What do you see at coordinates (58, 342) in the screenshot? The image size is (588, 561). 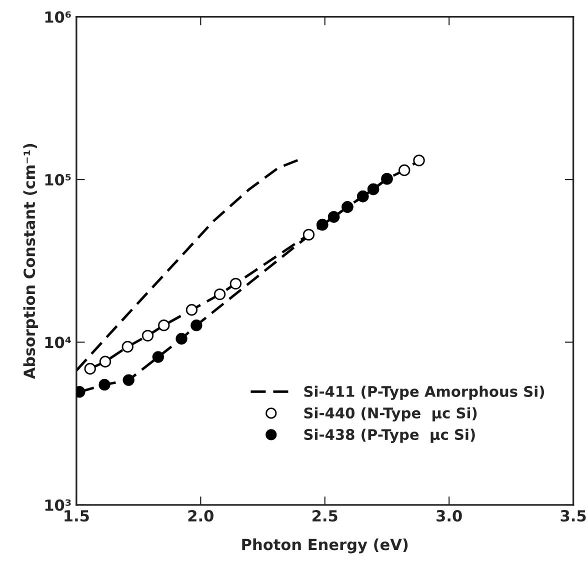 I see `y-tick-label: 10⁴` at bounding box center [58, 342].